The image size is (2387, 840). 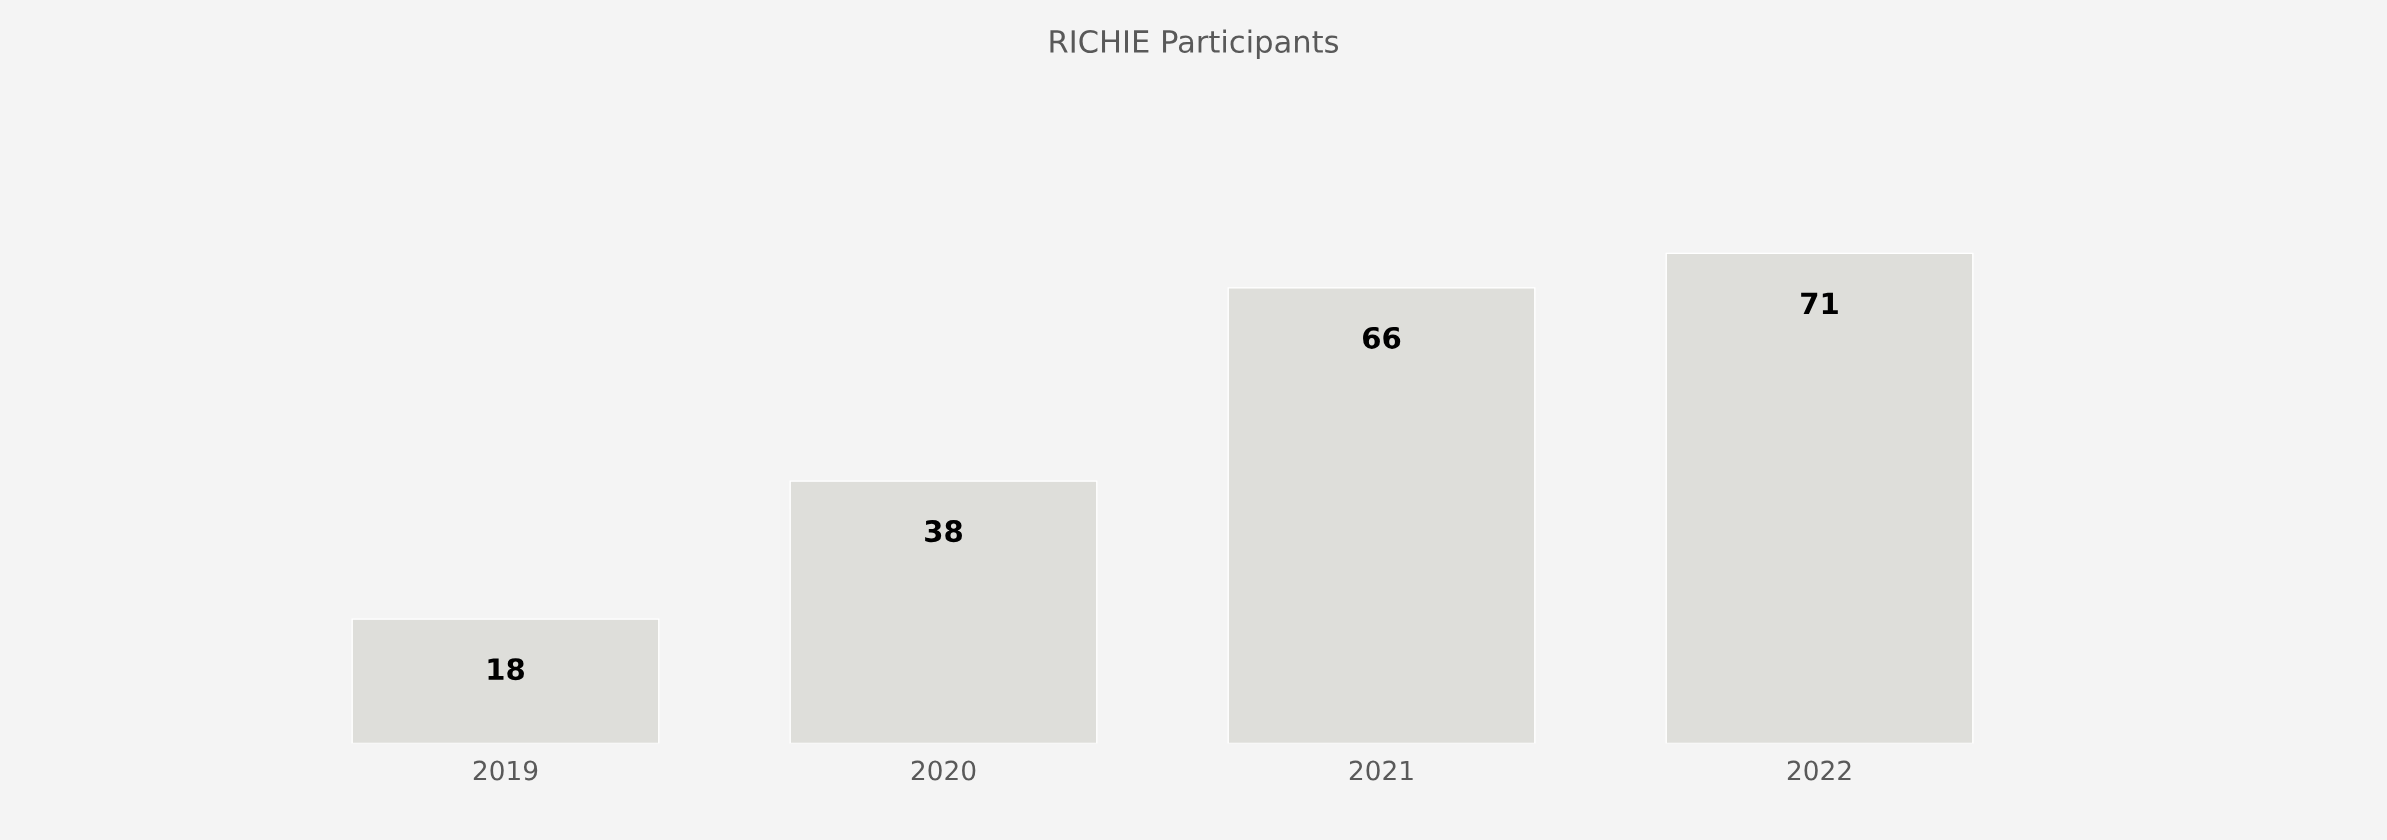 I want to click on data-label: 66, so click(x=1382, y=337).